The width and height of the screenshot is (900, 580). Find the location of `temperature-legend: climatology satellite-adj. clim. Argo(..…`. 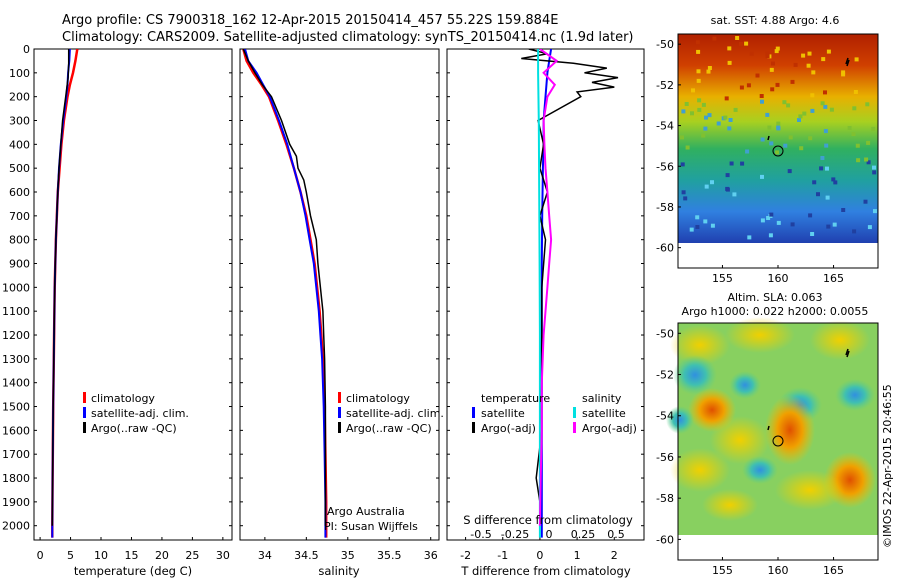

temperature-legend: climatology satellite-adj. clim. Argo(..… is located at coordinates (136, 413).